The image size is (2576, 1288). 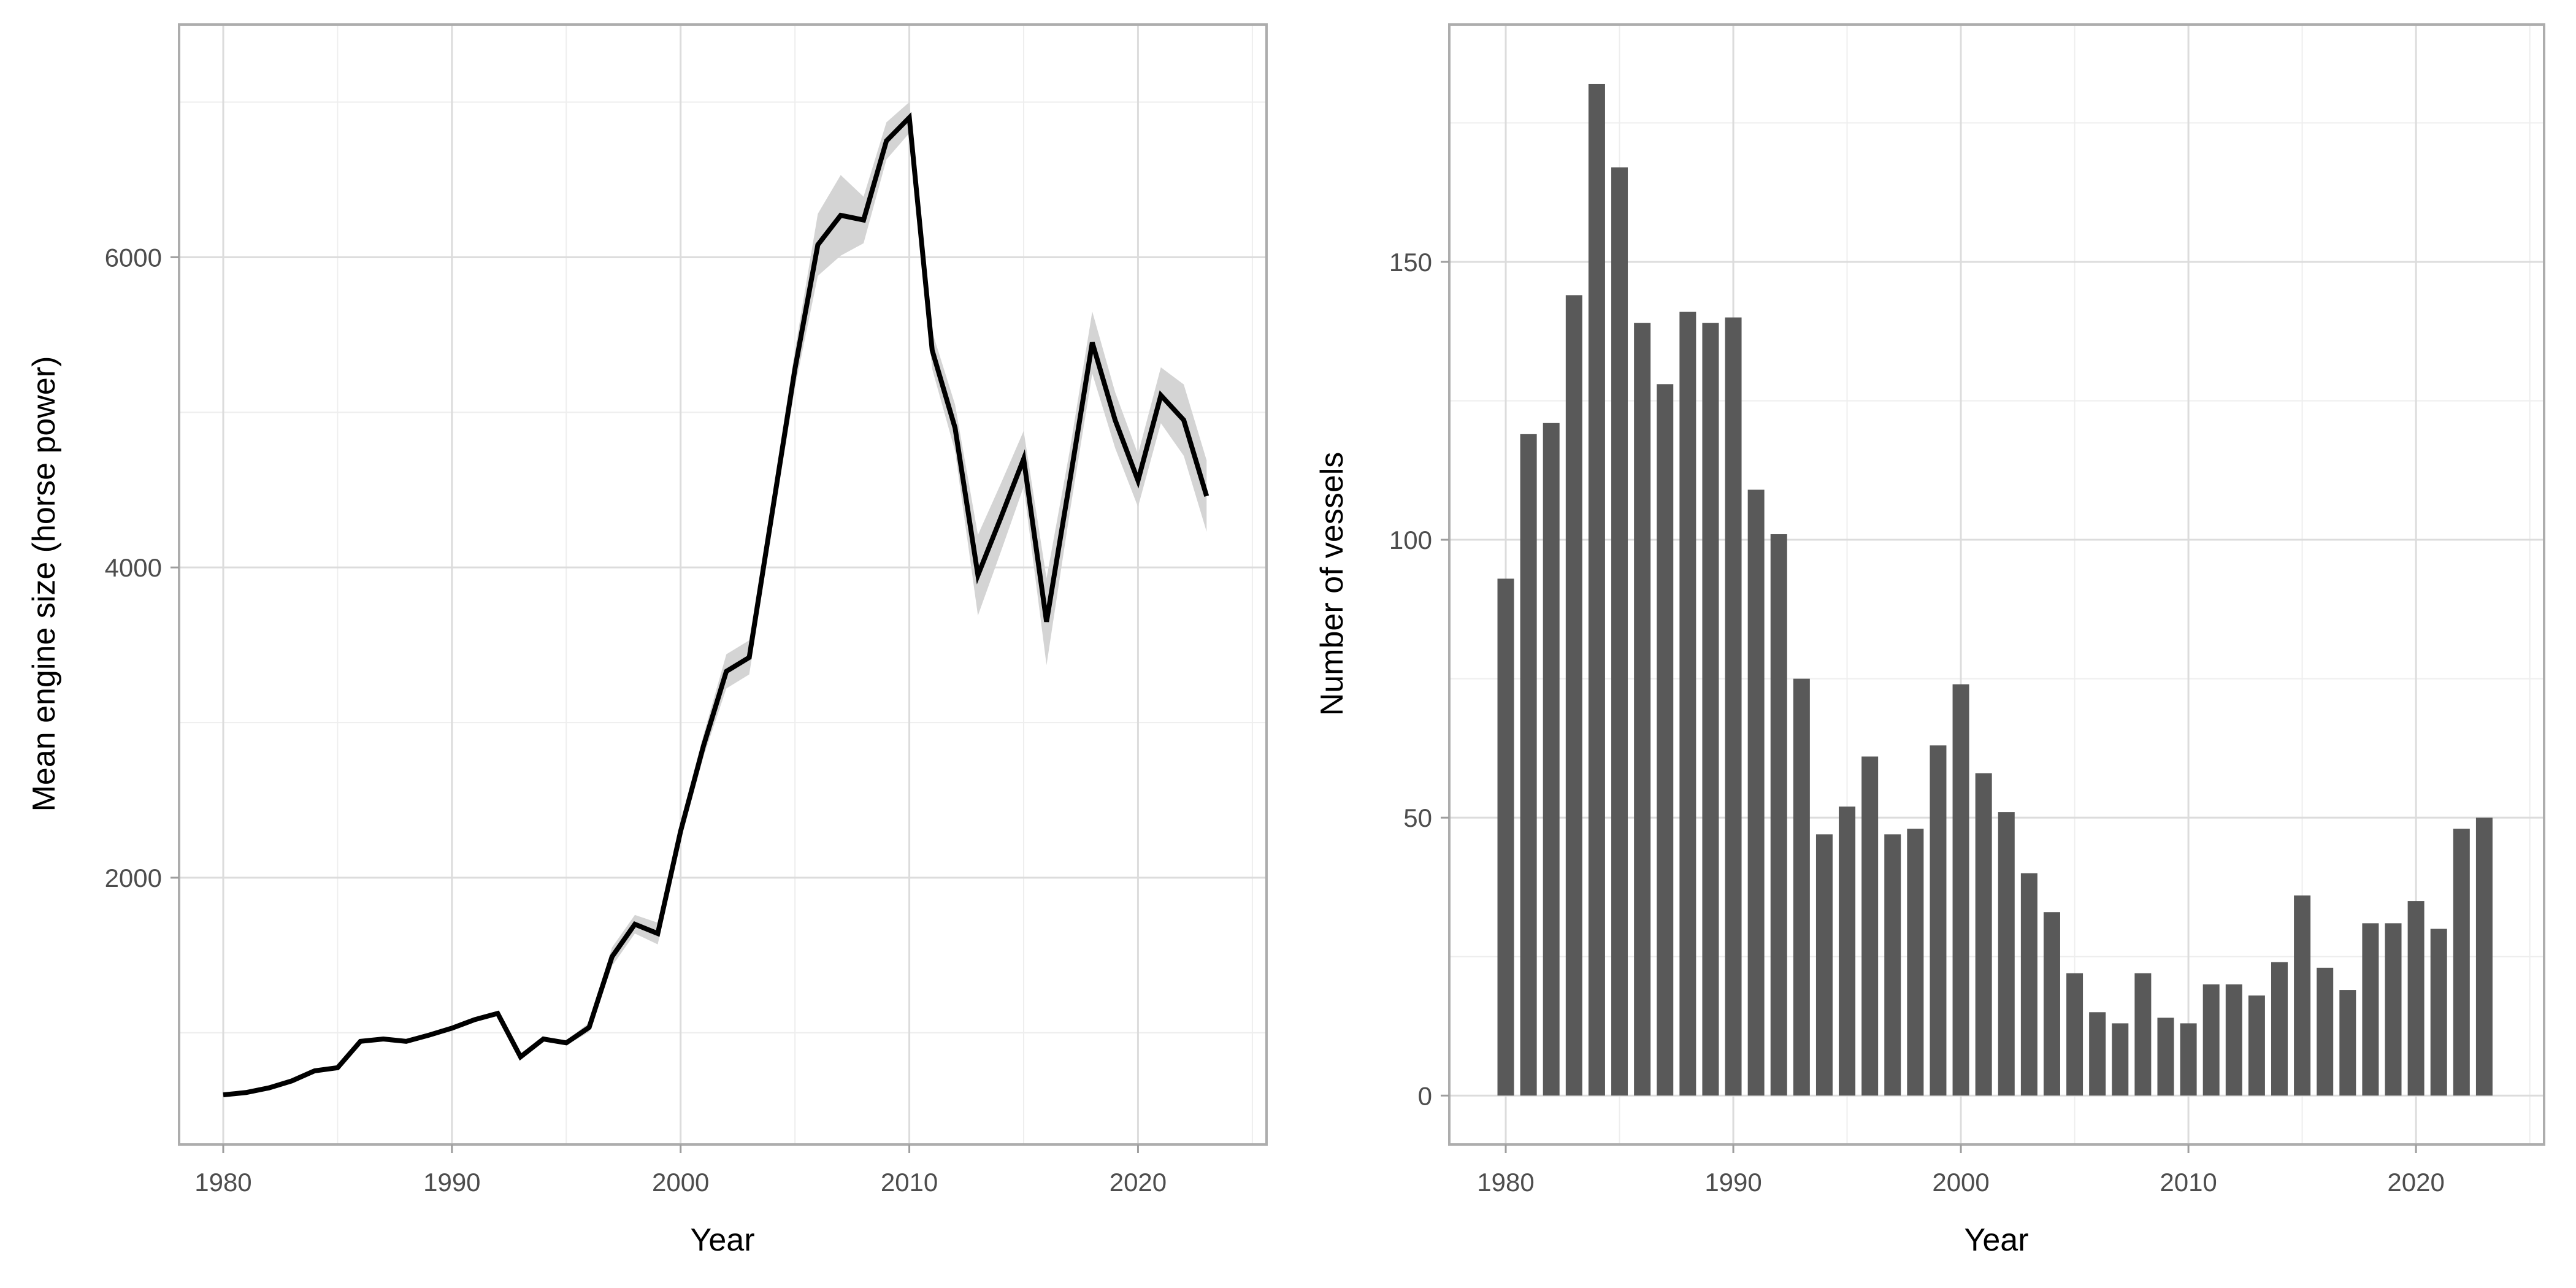 What do you see at coordinates (133, 878) in the screenshot?
I see `y-tick-label: 2000` at bounding box center [133, 878].